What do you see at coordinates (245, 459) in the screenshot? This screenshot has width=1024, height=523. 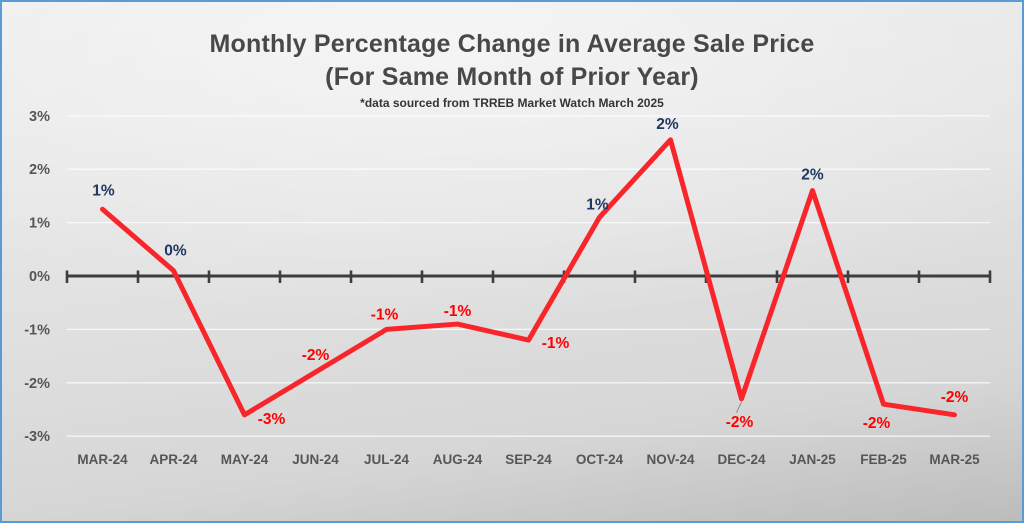 I see `x-tick-label: MAY-24` at bounding box center [245, 459].